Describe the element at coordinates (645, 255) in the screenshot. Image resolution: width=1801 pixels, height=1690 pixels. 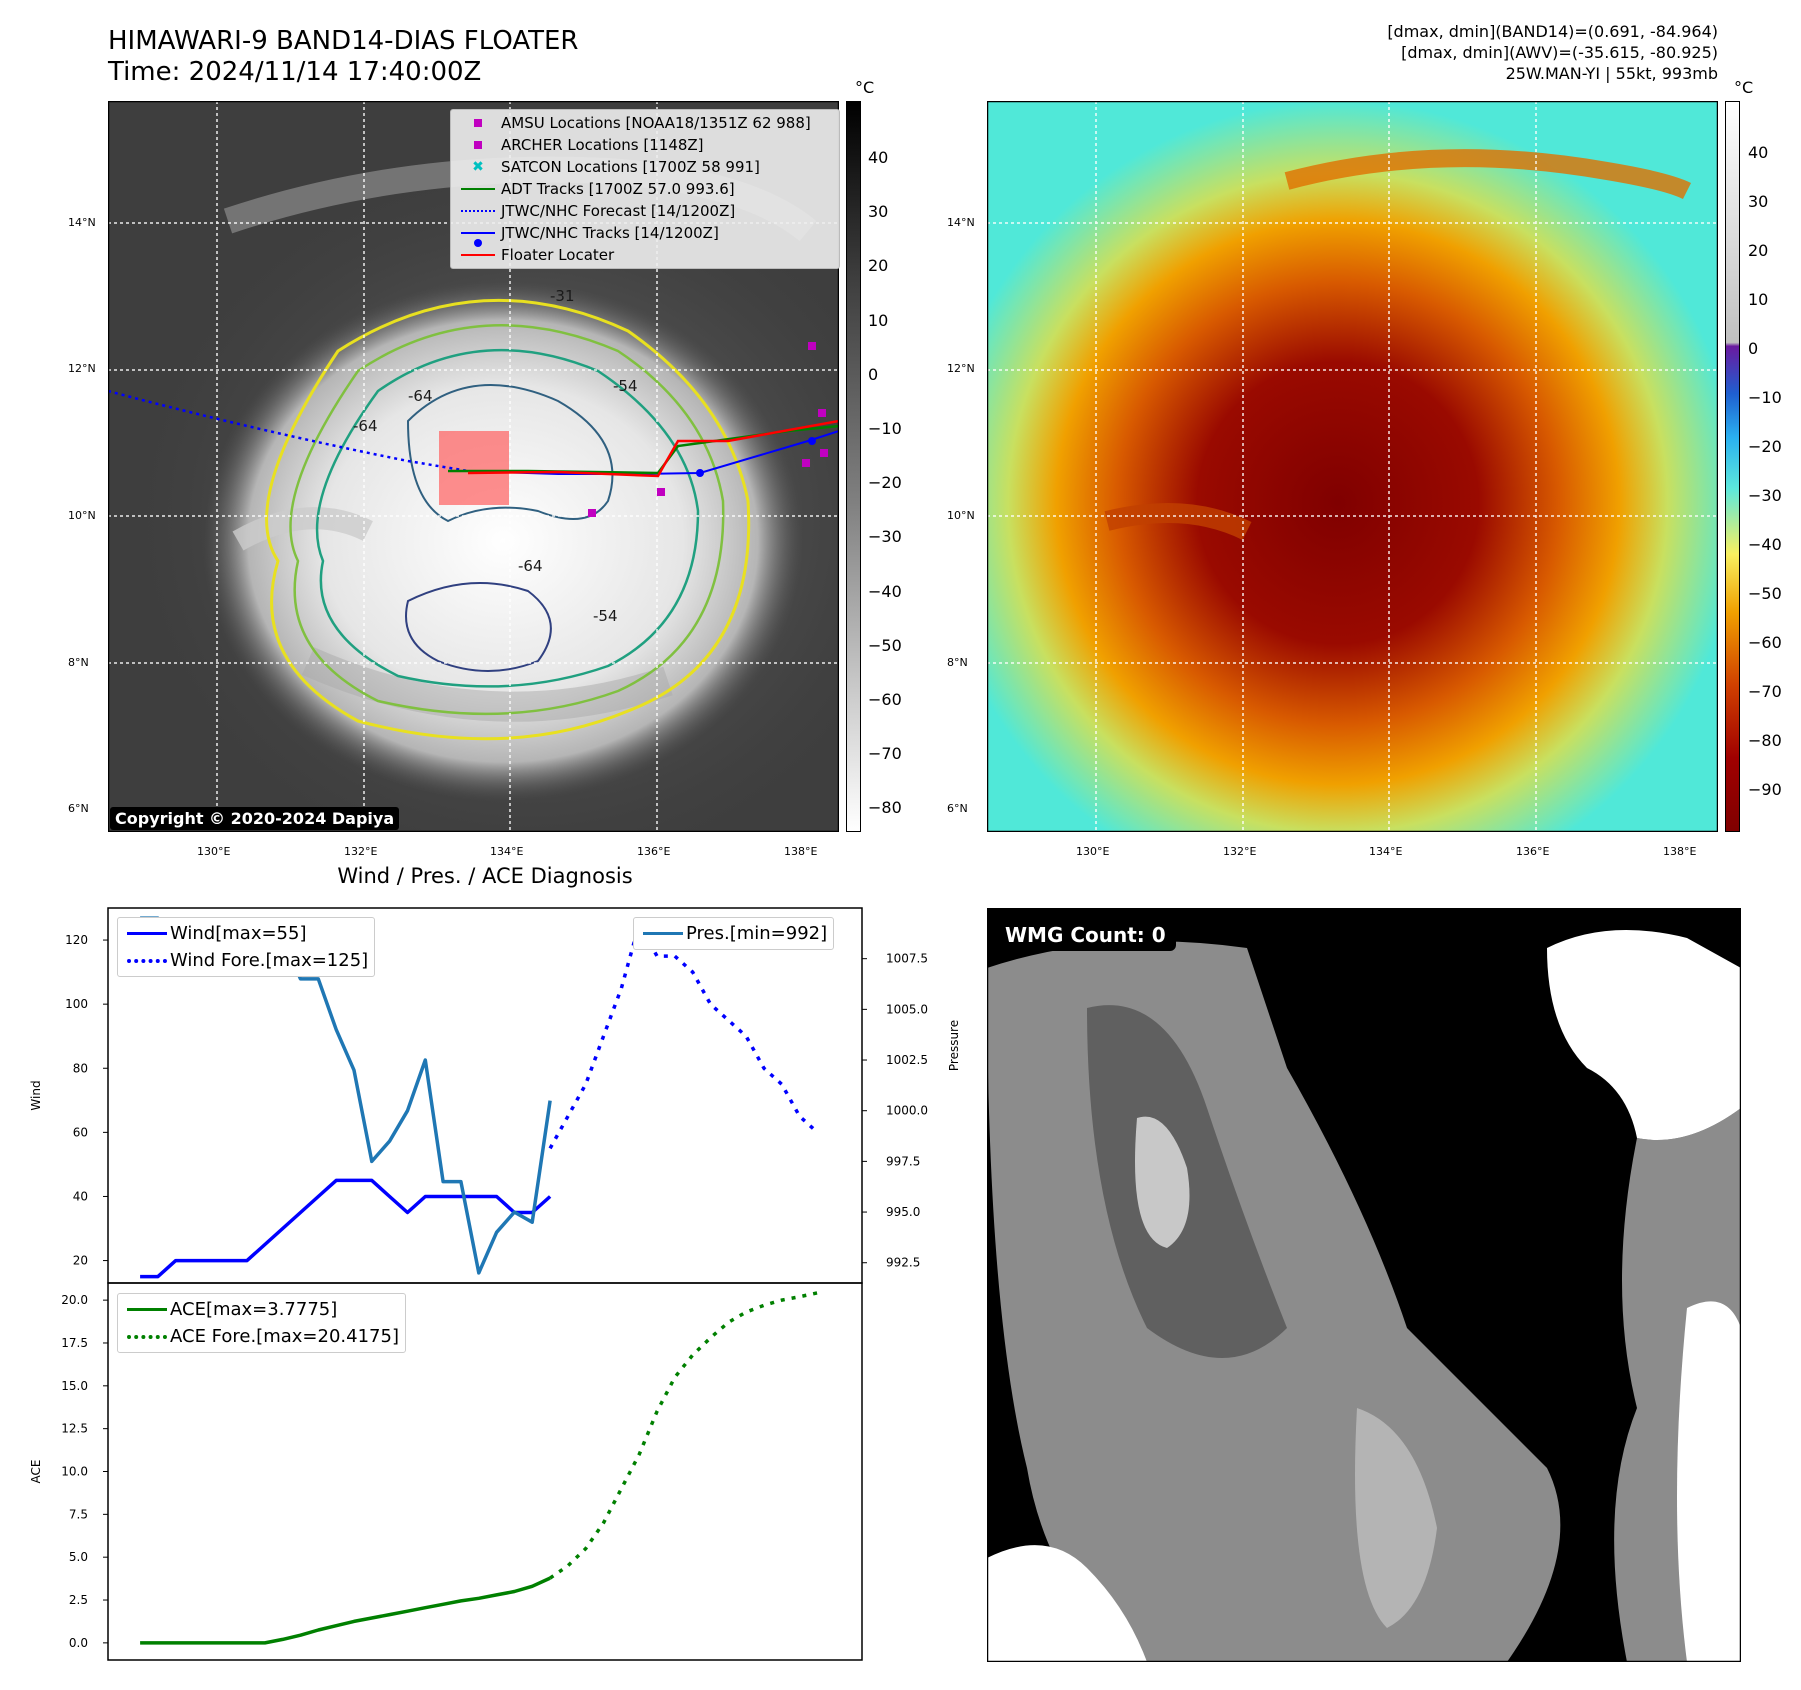
I see `legend-floater: Floater Locater` at that location.